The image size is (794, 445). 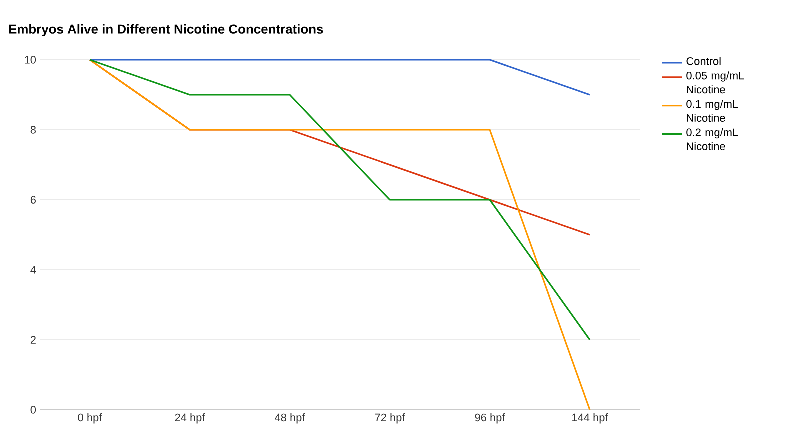 What do you see at coordinates (33, 340) in the screenshot?
I see `y-tick-label: 2` at bounding box center [33, 340].